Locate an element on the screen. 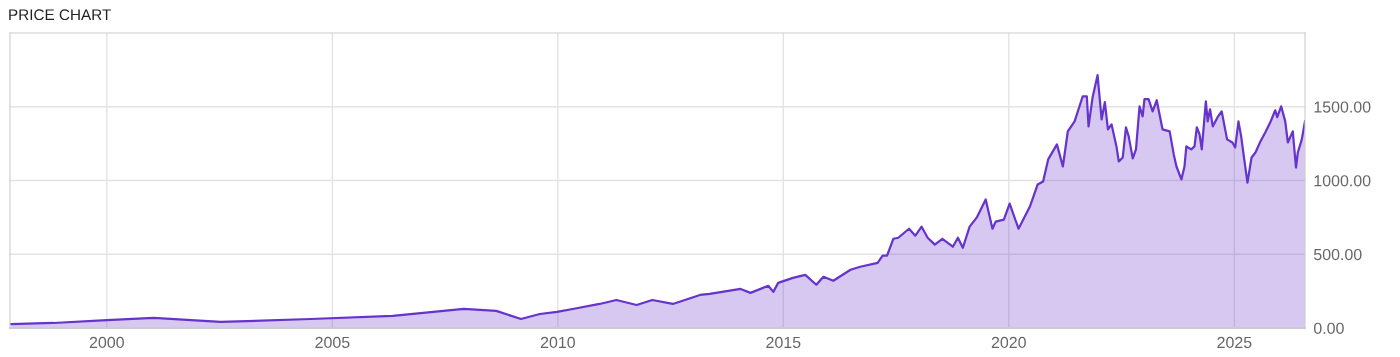 The image size is (1400, 357). y-tick-label: 1000.00 is located at coordinates (1342, 181).